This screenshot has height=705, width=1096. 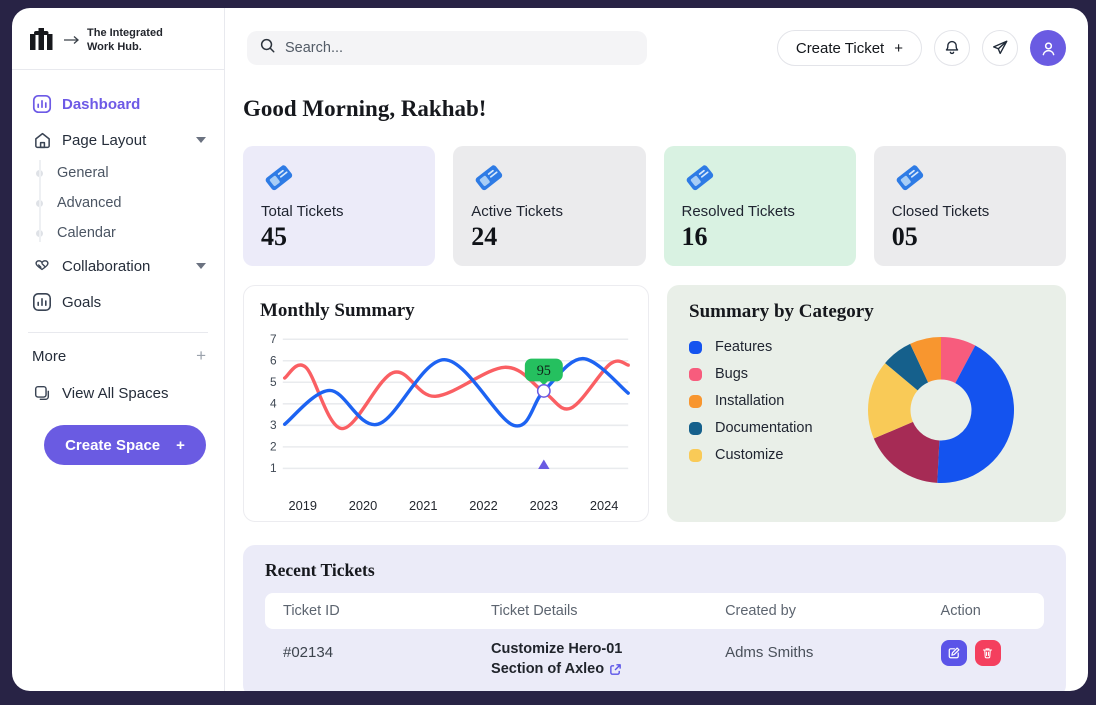 I want to click on ticket-created-by: Adms Smiths, so click(x=769, y=652).